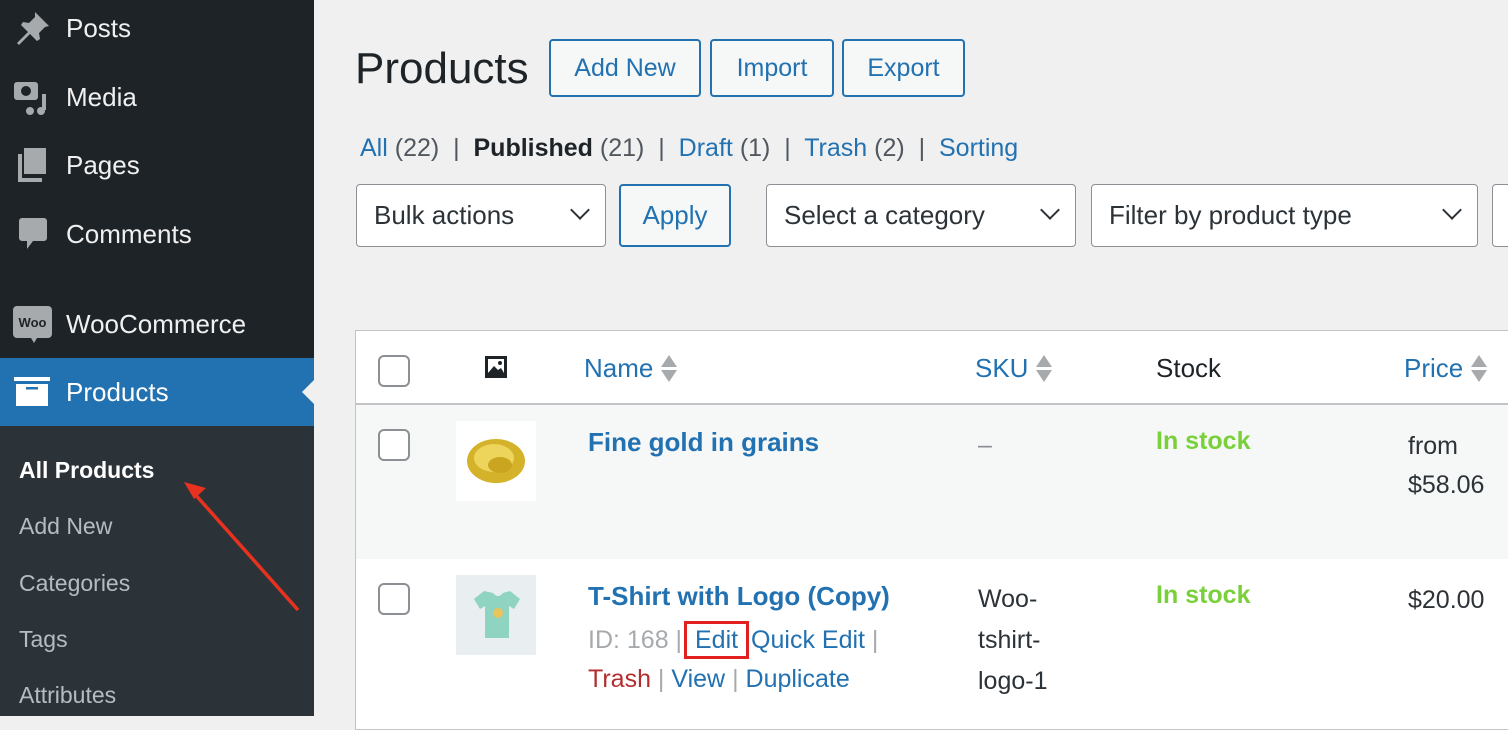 Image resolution: width=1508 pixels, height=730 pixels. I want to click on bulk-actions-select: Bulk actions, so click(481, 215).